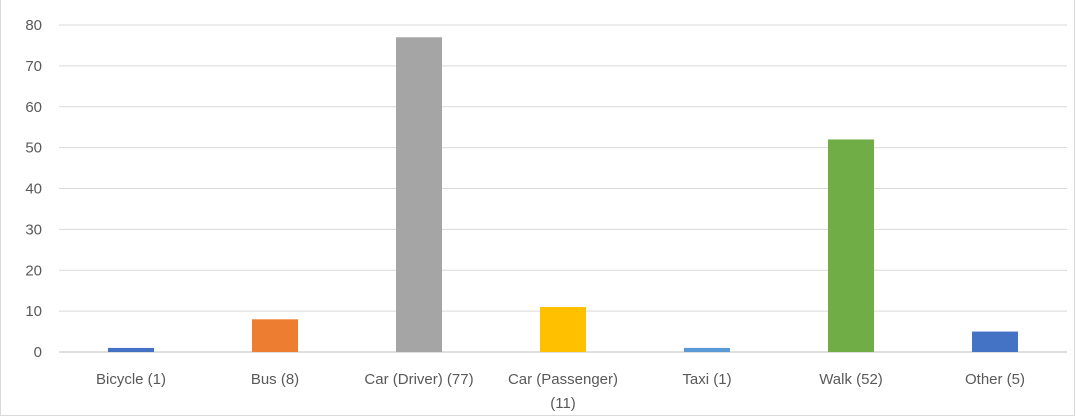  I want to click on x-category-label: Walk (52), so click(851, 379).